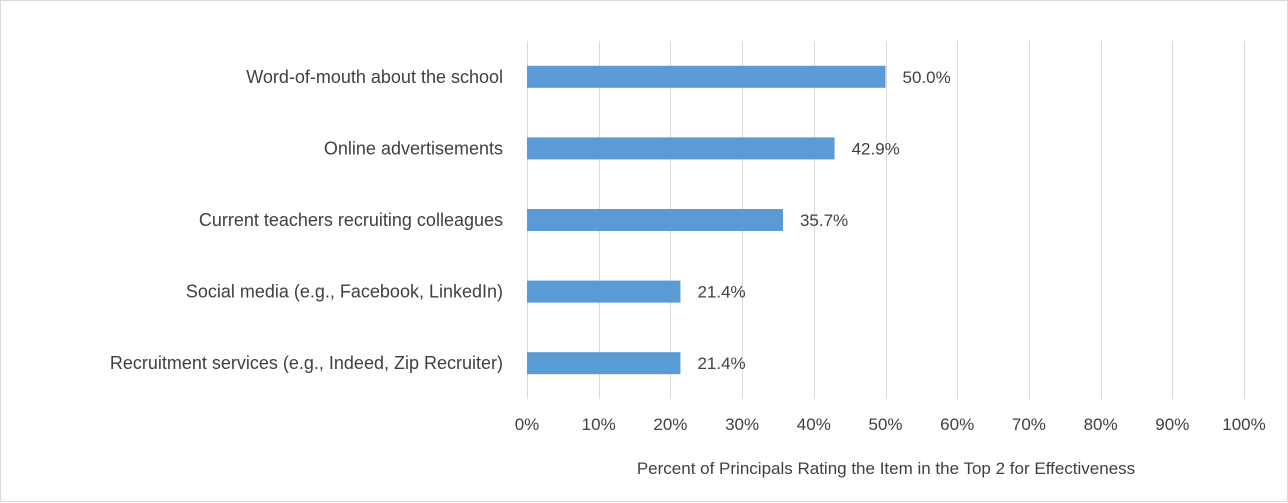  Describe the element at coordinates (599, 424) in the screenshot. I see `x-tick-label: 10%` at that location.